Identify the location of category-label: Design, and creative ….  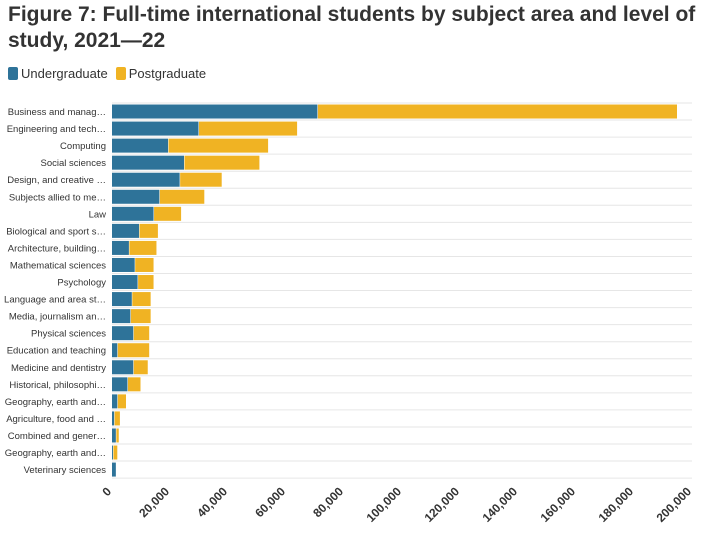
(56, 180).